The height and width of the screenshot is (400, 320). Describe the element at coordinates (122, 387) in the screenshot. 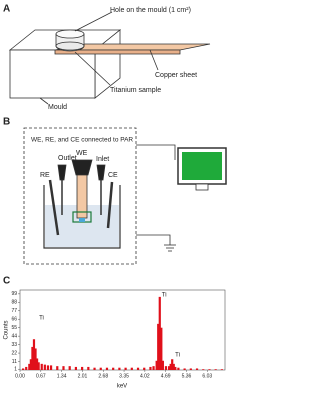

I see `x-axis-label: keV` at that location.